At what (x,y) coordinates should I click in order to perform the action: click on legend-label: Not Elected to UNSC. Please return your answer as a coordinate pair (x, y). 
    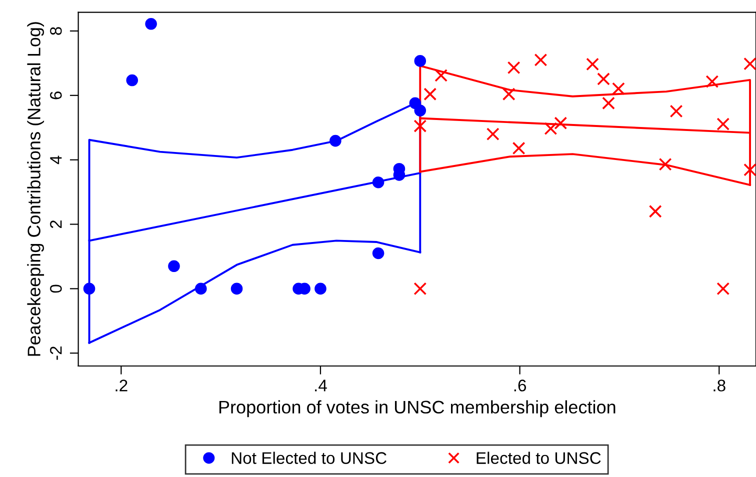
    Looking at the image, I should click on (309, 458).